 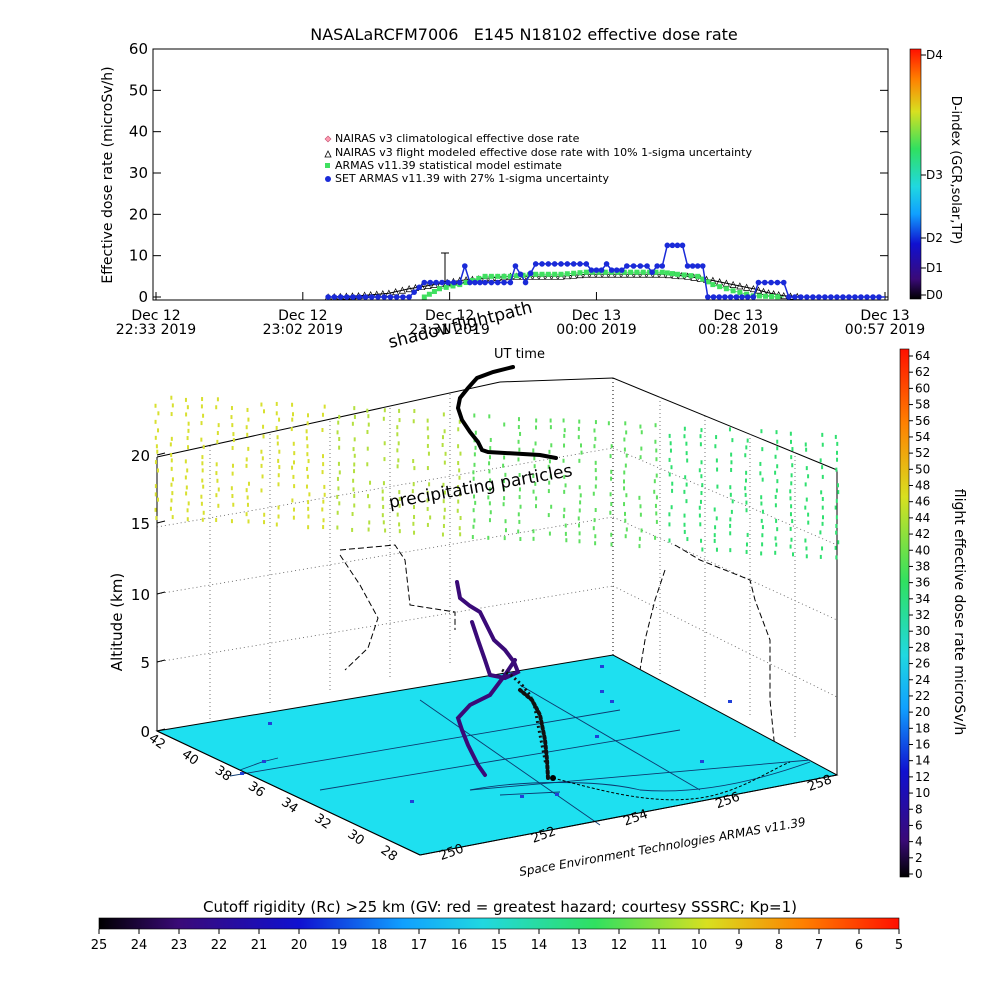 What do you see at coordinates (596, 316) in the screenshot?
I see `top-x-tick-date: Dec 13` at bounding box center [596, 316].